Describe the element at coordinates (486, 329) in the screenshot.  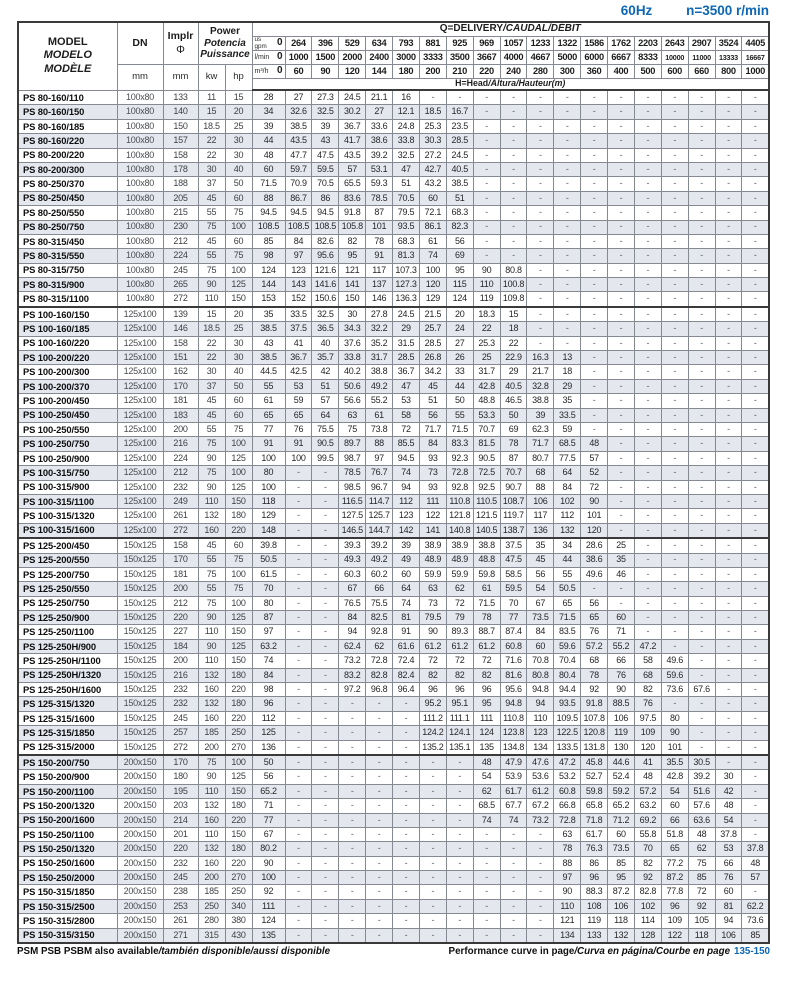
I see `head-cell: 22` at that location.